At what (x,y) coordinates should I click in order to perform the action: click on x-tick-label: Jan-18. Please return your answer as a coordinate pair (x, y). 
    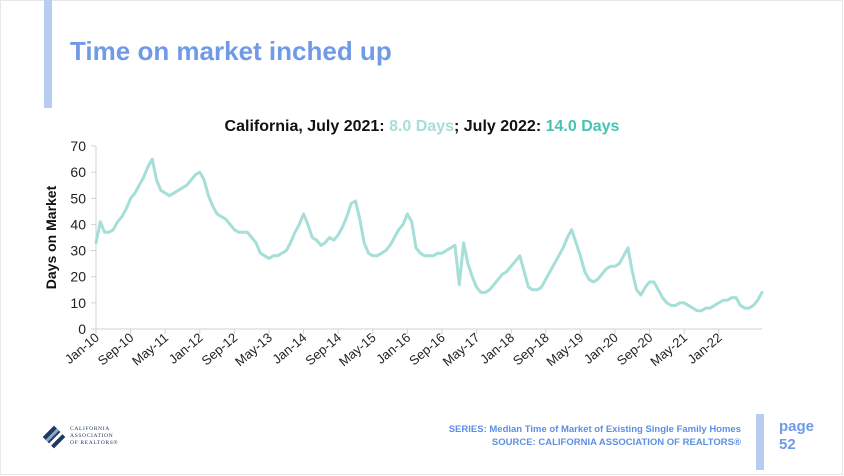
    Looking at the image, I should click on (497, 348).